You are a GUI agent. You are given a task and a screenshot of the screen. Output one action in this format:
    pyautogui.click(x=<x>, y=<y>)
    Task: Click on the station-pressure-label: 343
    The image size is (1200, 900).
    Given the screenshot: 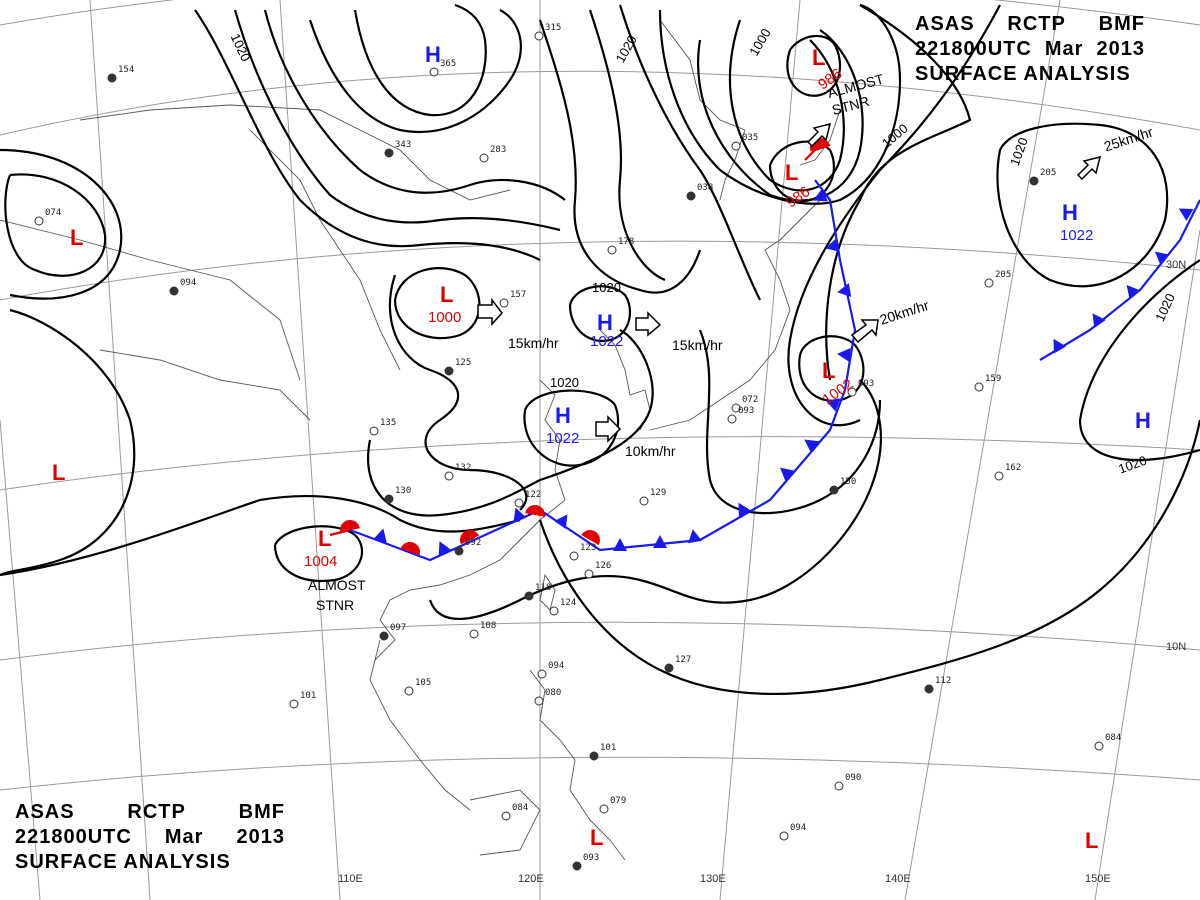 What is the action you would take?
    pyautogui.click(x=403, y=145)
    